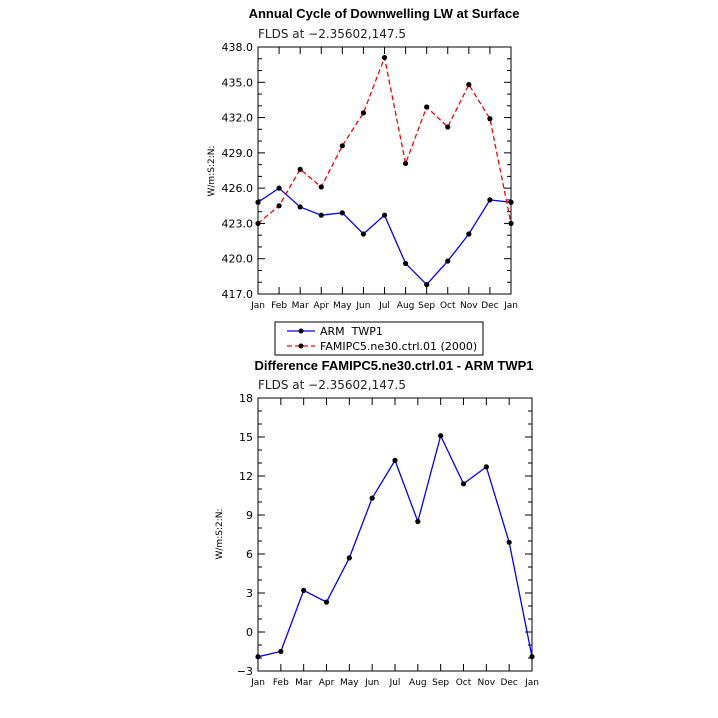 Image resolution: width=718 pixels, height=718 pixels. Describe the element at coordinates (249, 554) in the screenshot. I see `chart2-ytick-label: 6` at that location.